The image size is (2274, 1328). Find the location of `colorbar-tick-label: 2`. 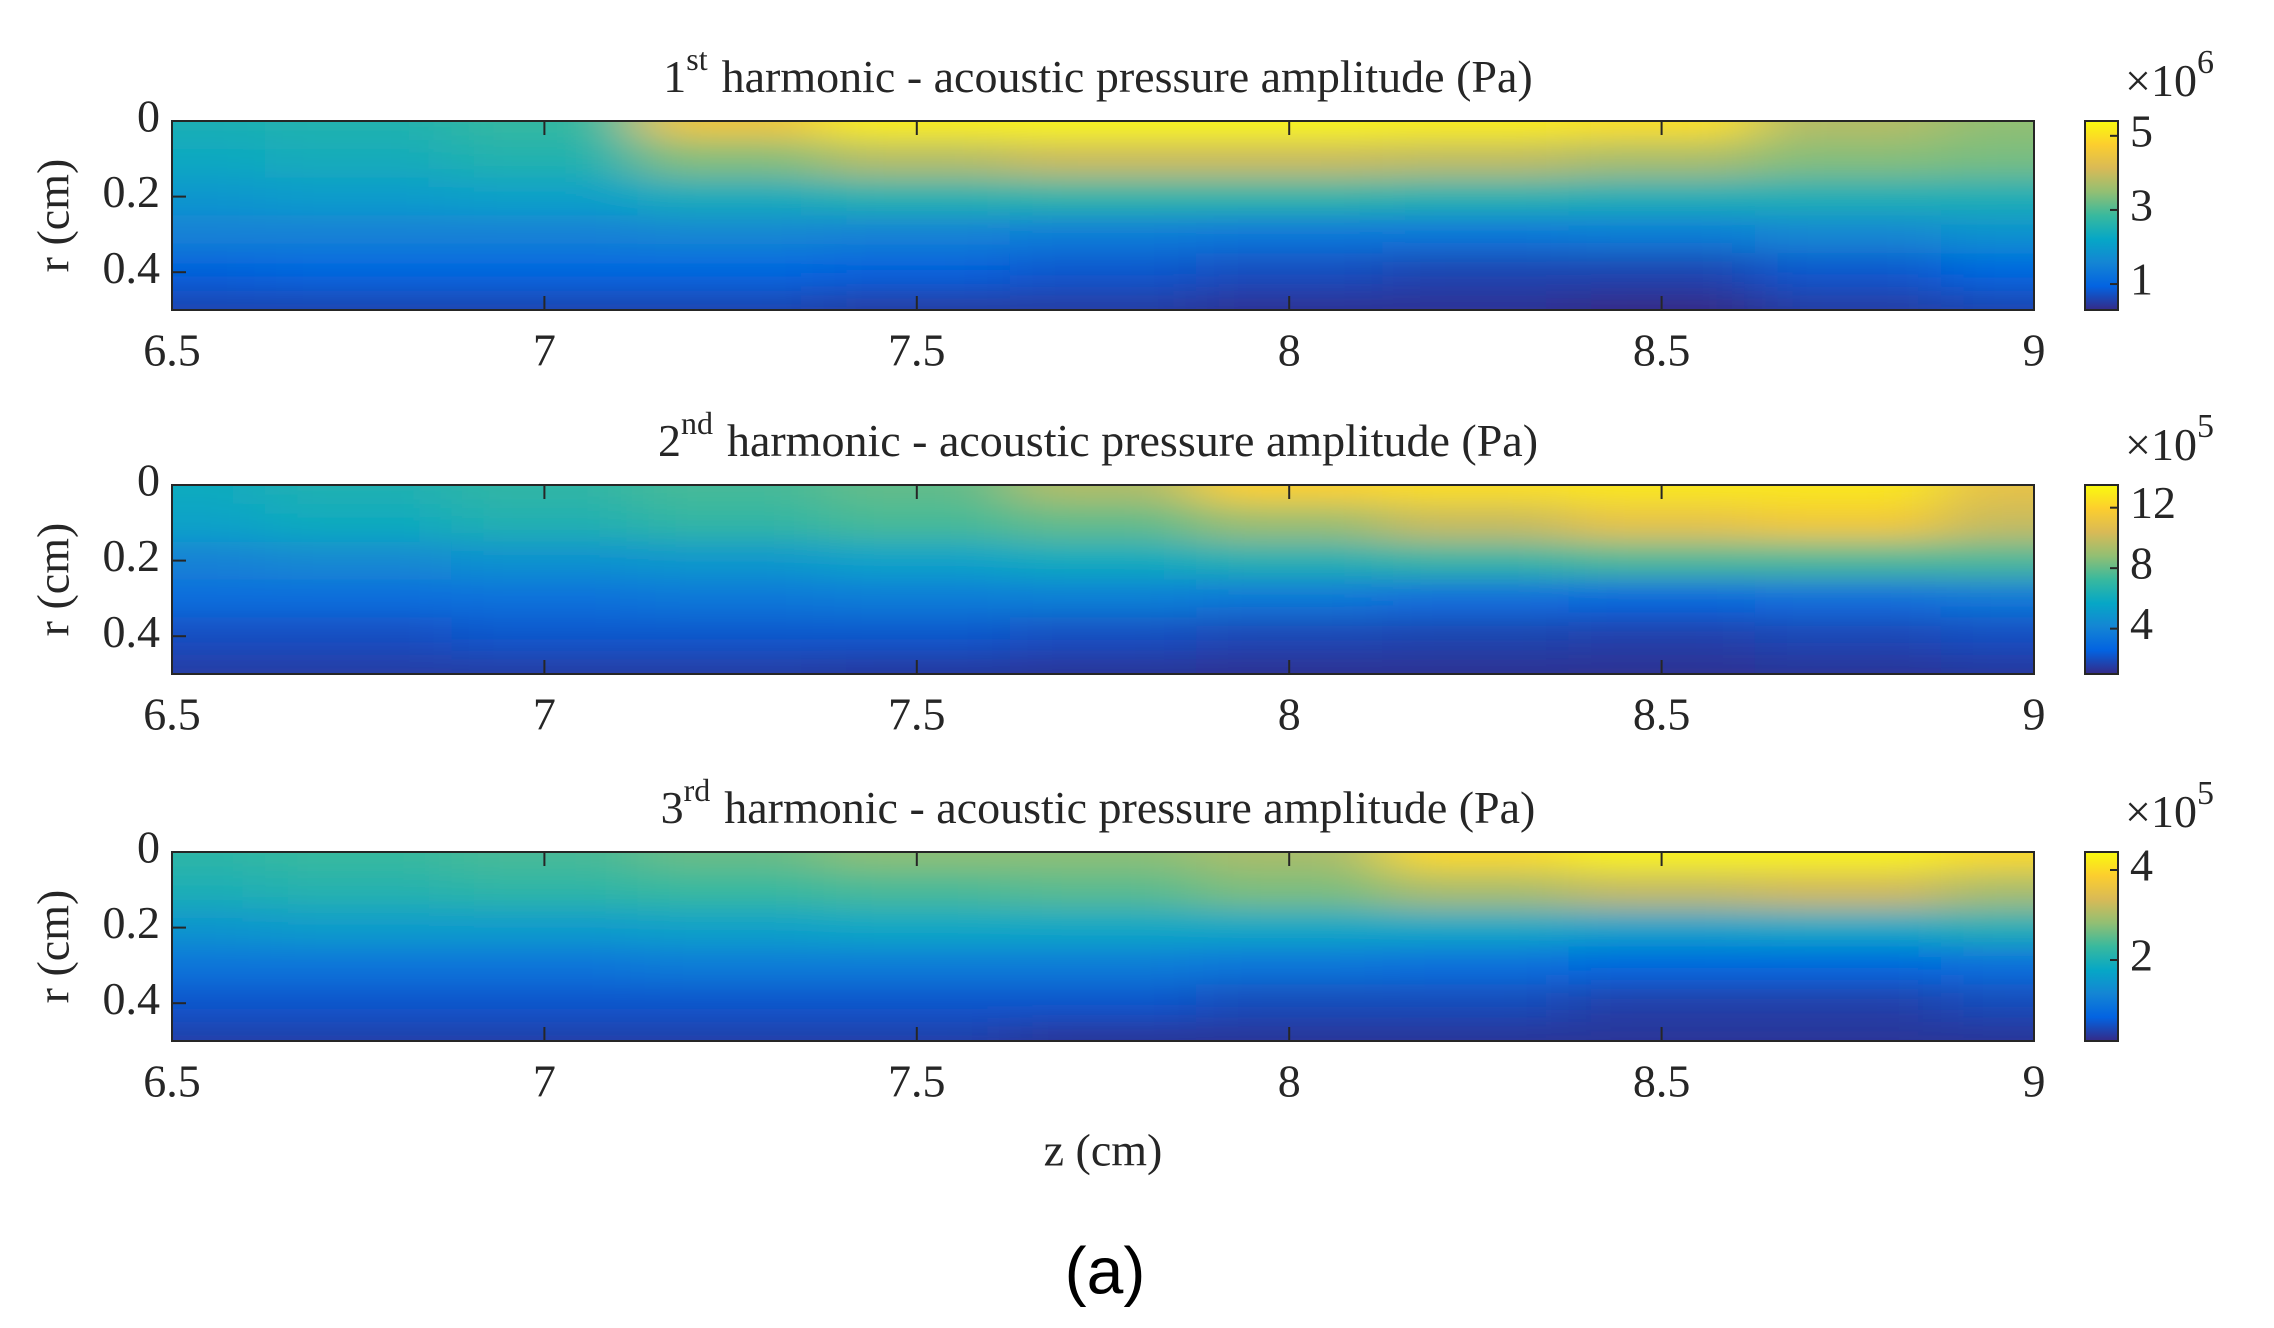

colorbar-tick-label: 2 is located at coordinates (2141, 955).